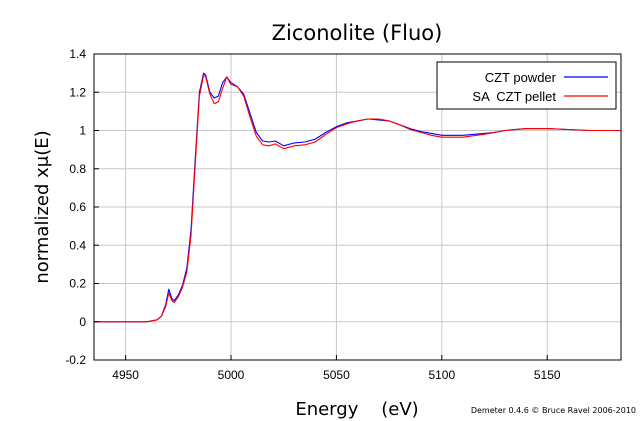 This screenshot has width=640, height=421. I want to click on x-tick-label: 5000, so click(231, 375).